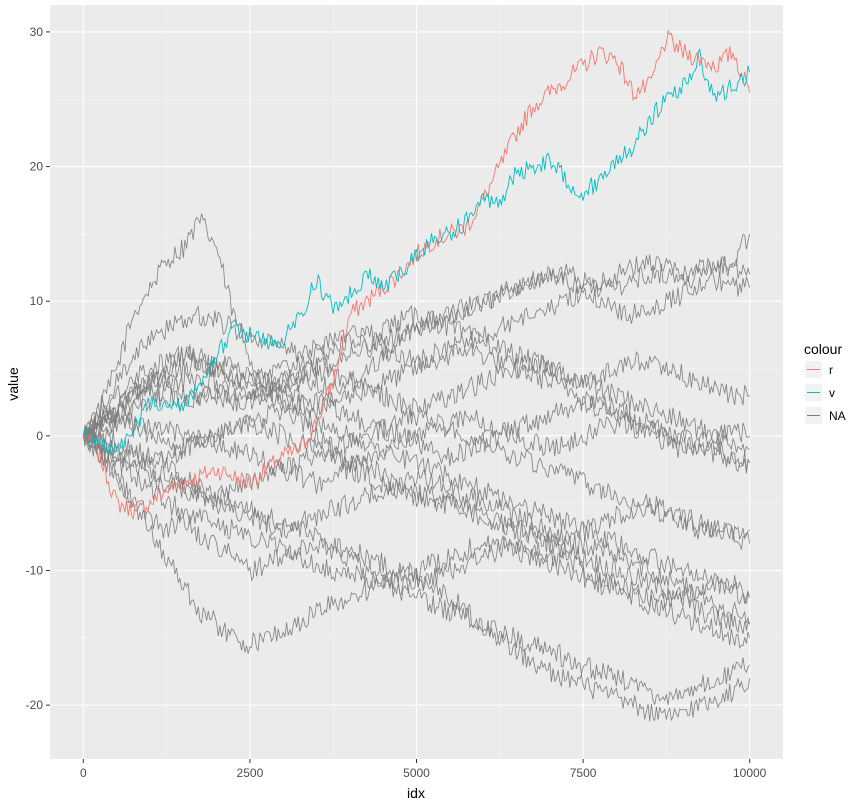 This screenshot has width=861, height=806. What do you see at coordinates (832, 393) in the screenshot?
I see `legend-label-v: v` at bounding box center [832, 393].